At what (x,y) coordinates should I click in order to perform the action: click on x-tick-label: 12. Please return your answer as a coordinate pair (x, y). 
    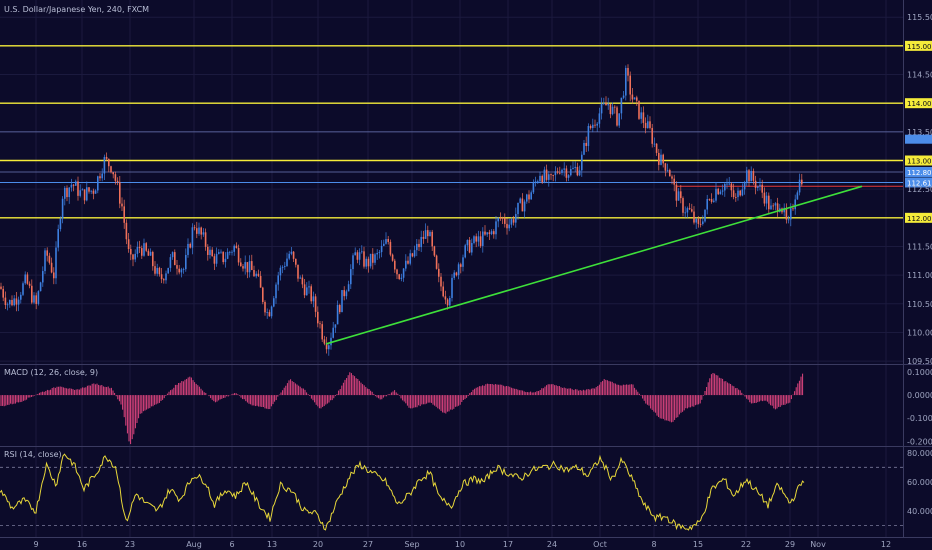
    Looking at the image, I should click on (886, 544).